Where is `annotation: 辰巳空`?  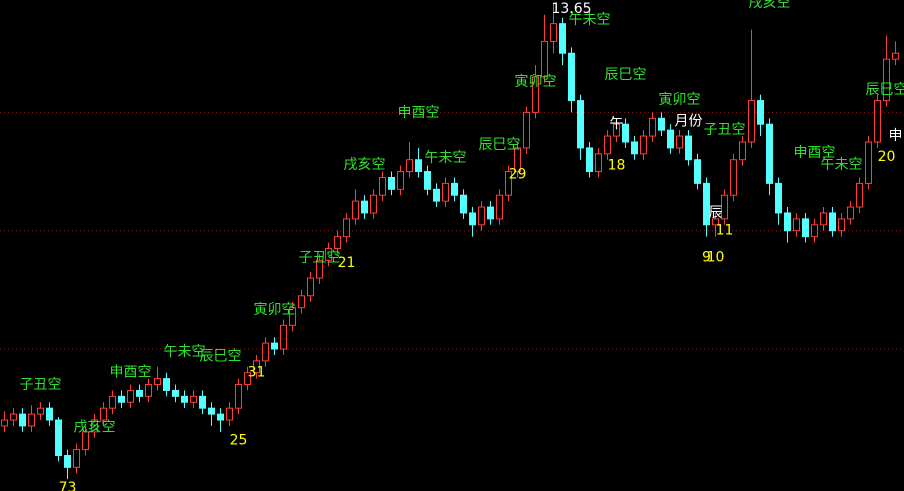
annotation: 辰巳空 is located at coordinates (626, 75).